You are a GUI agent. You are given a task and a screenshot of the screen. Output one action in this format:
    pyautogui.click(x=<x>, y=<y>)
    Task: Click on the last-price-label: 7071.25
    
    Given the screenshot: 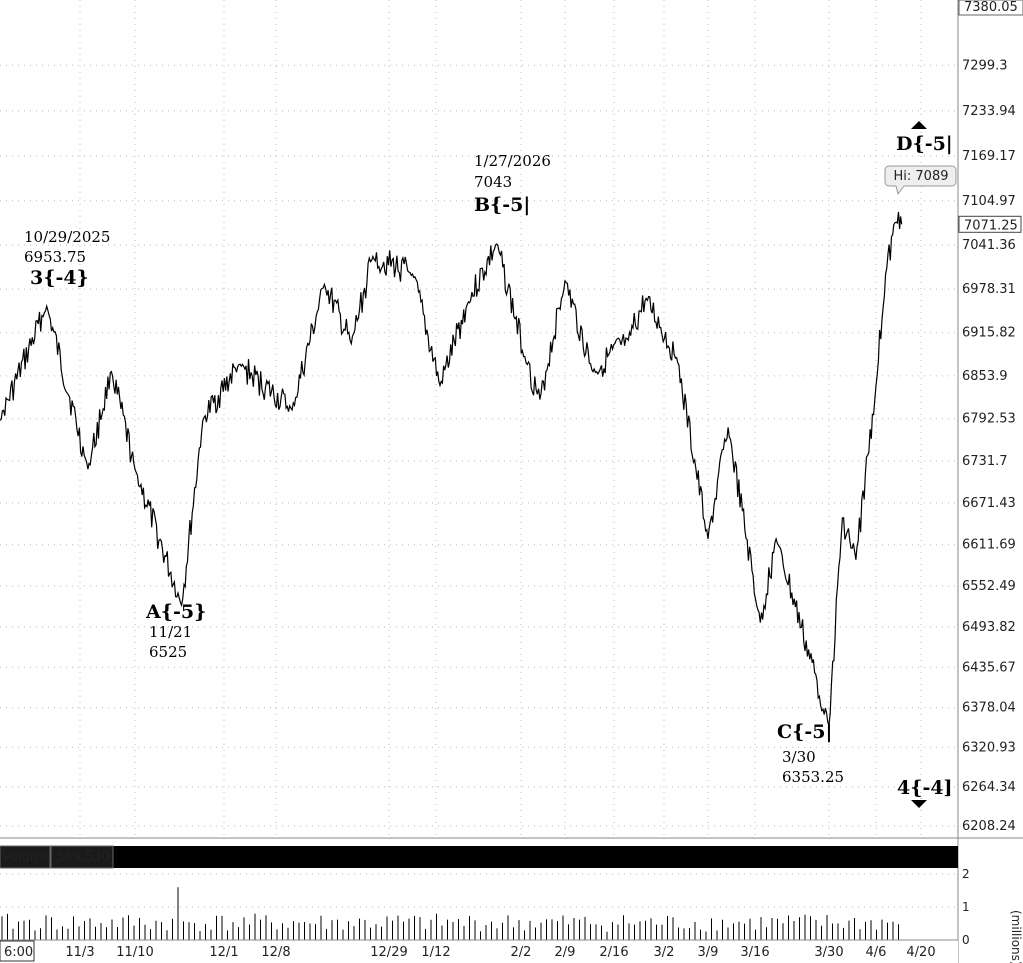 What is the action you would take?
    pyautogui.click(x=991, y=225)
    